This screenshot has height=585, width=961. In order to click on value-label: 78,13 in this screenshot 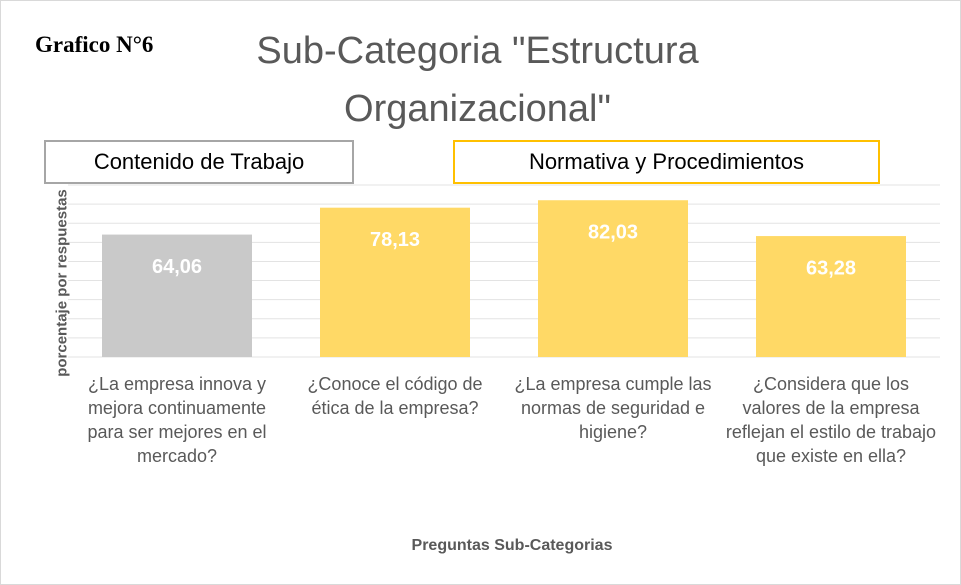, I will do `click(395, 240)`.